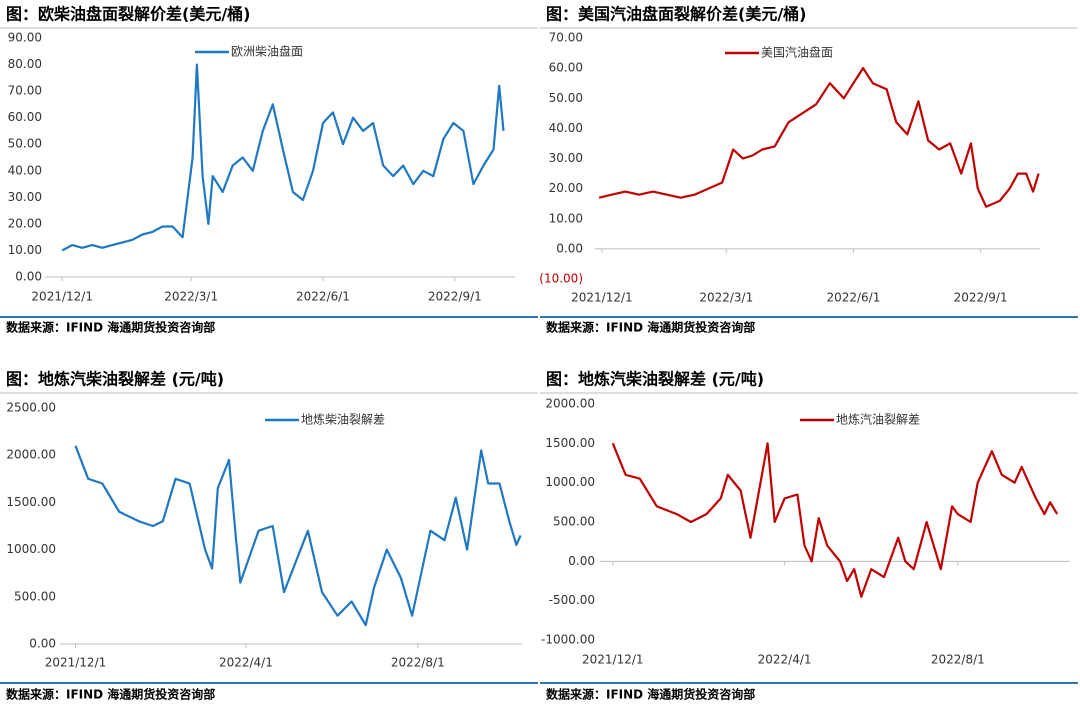  Describe the element at coordinates (568, 640) in the screenshot. I see `y-tick-label: -1000.00` at that location.